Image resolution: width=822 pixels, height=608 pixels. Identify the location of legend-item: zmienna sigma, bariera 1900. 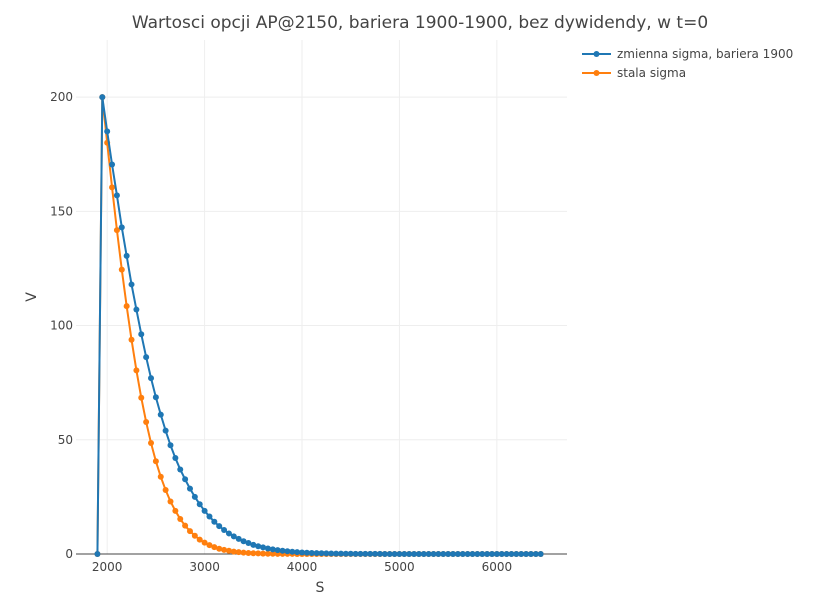
(687, 54).